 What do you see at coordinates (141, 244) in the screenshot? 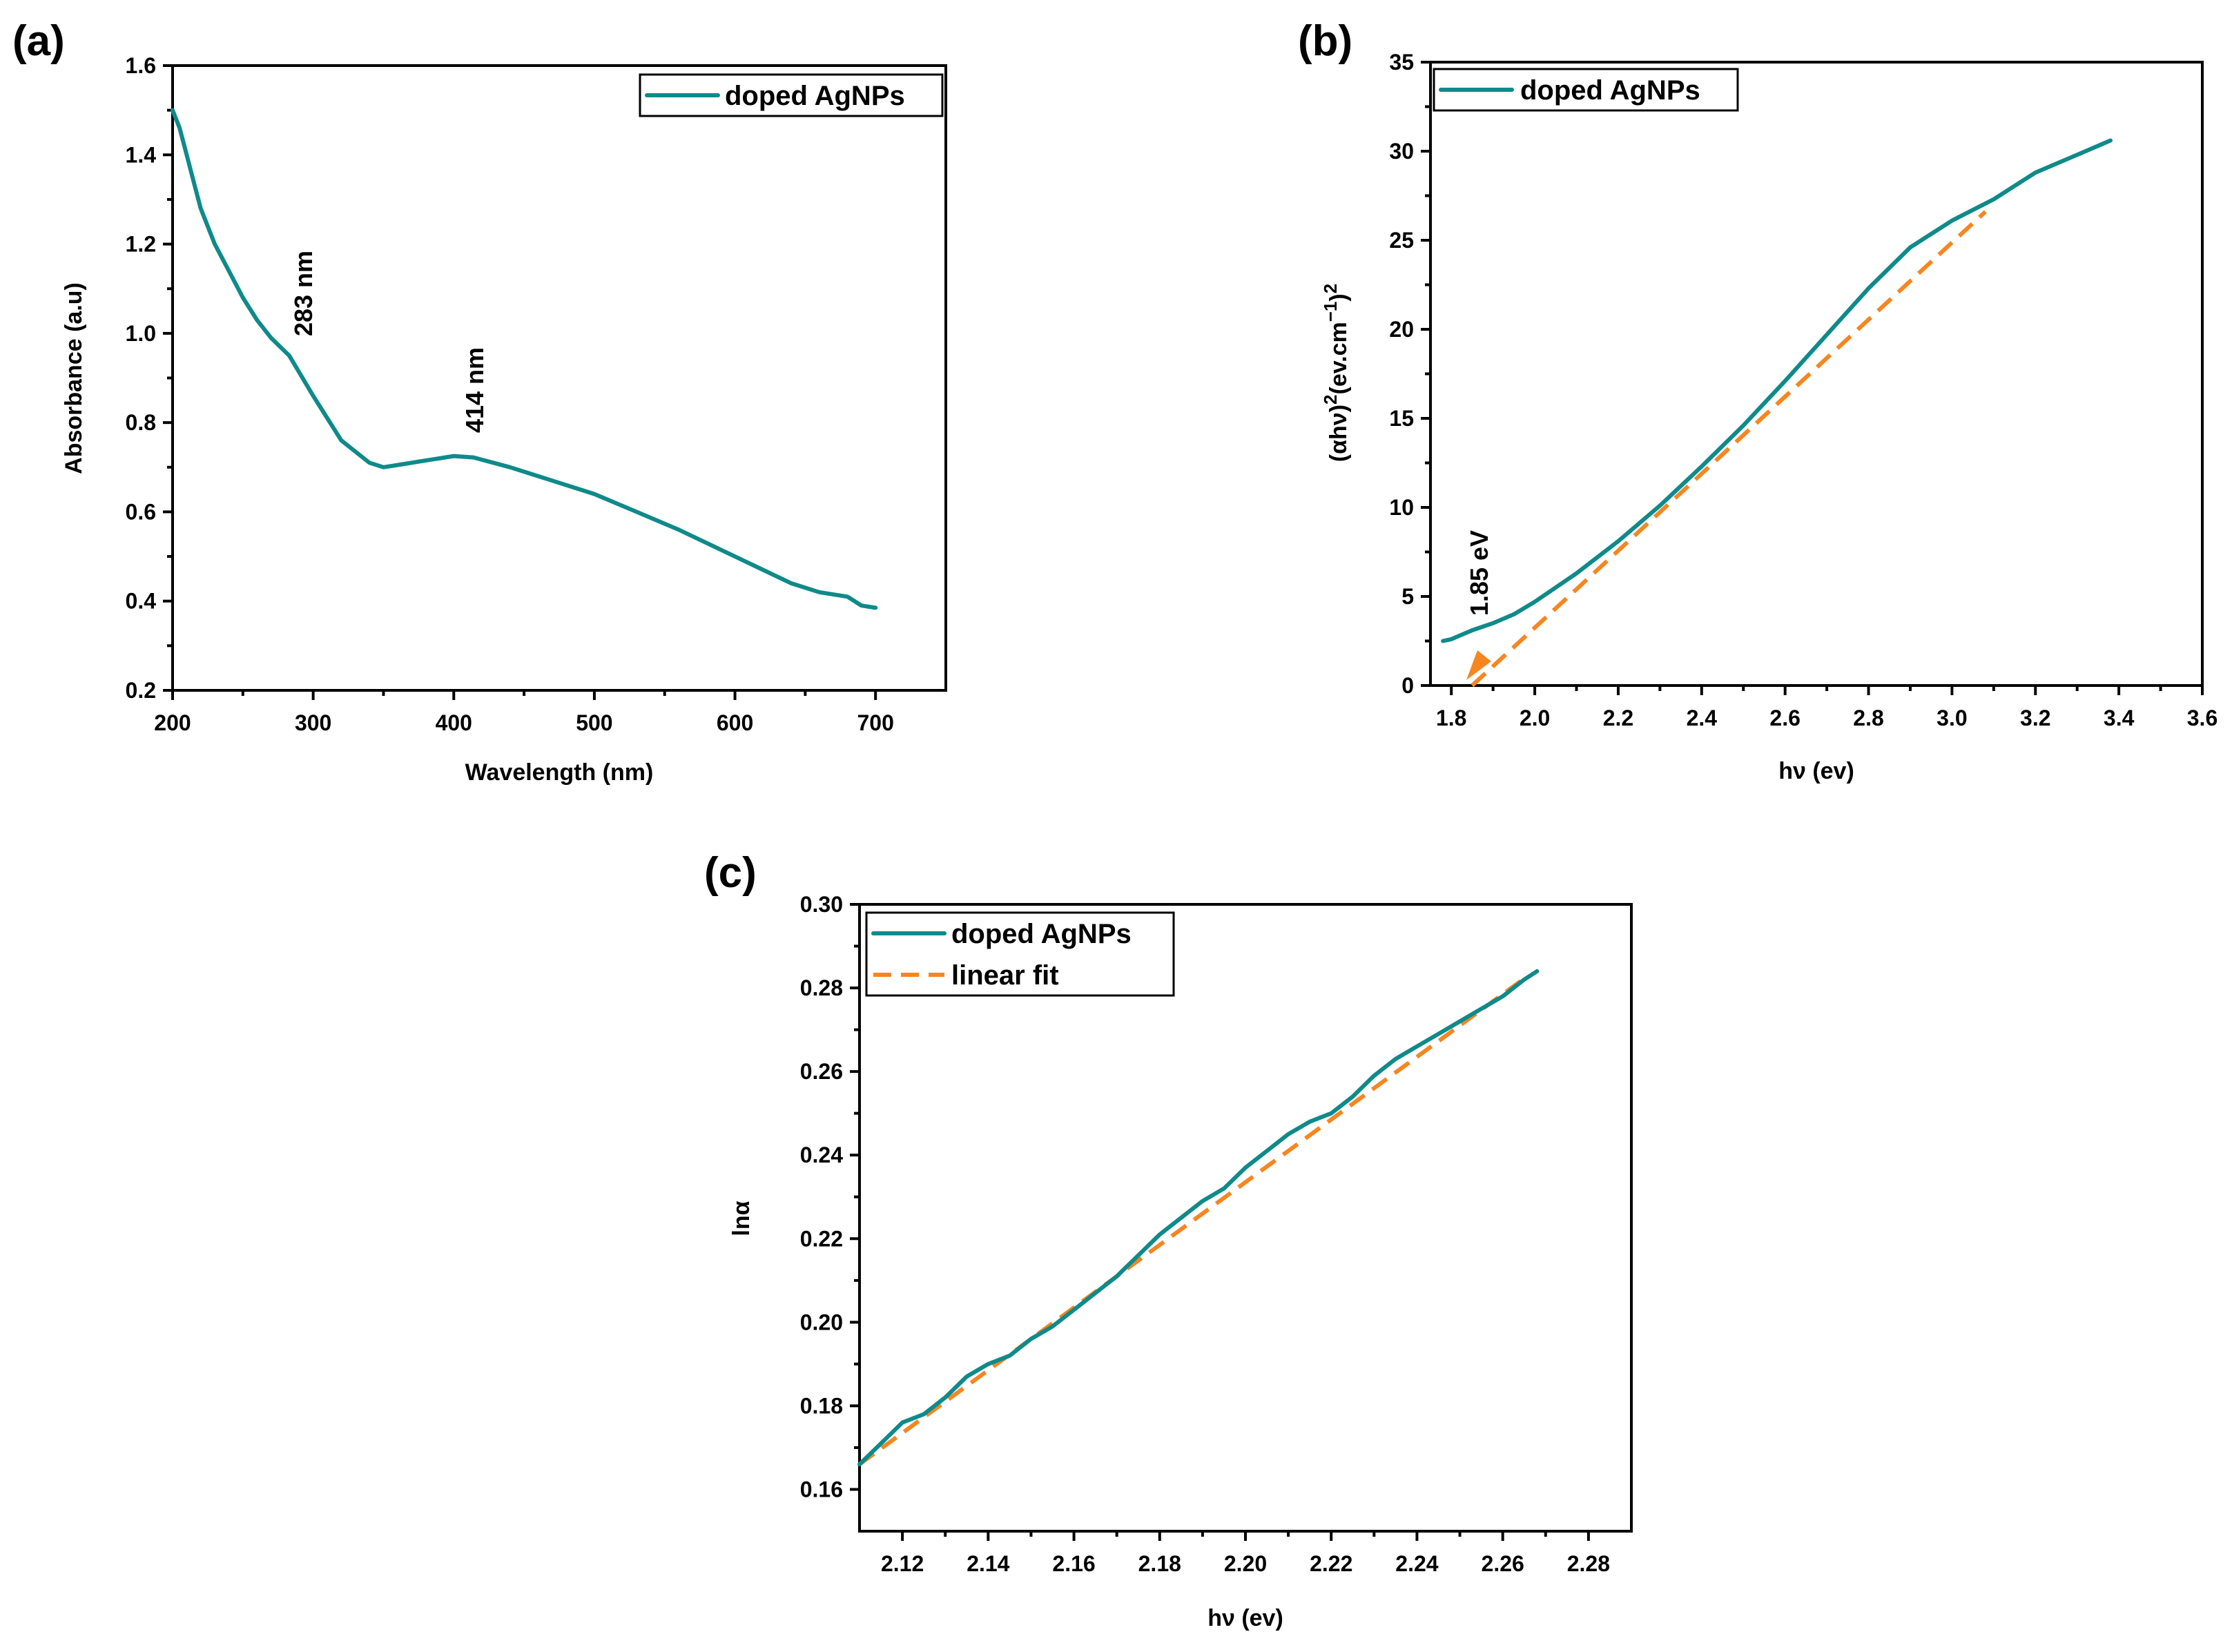
I see `panel-a-ytick-label: 1.2` at bounding box center [141, 244].